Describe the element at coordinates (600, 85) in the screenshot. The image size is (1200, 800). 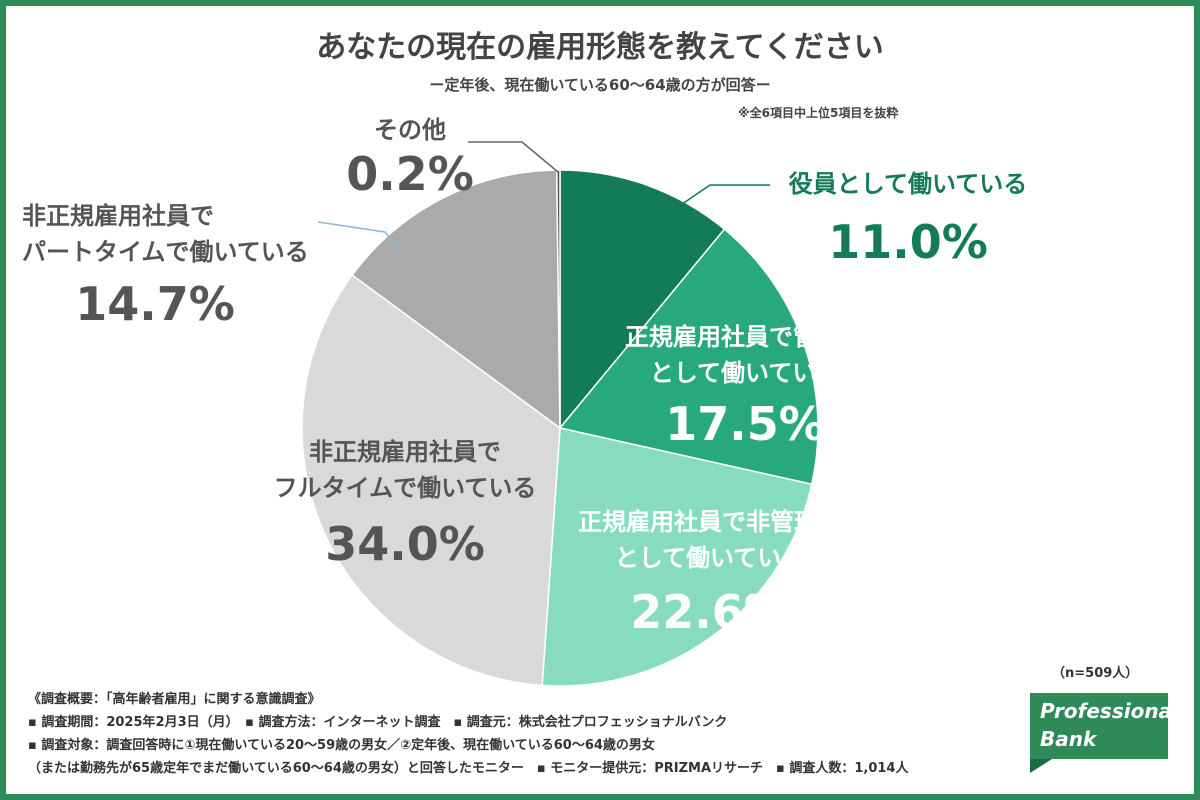
I see `chart-subtitle: ー定年後、現在働いている60〜64歳の方が回答ー` at that location.